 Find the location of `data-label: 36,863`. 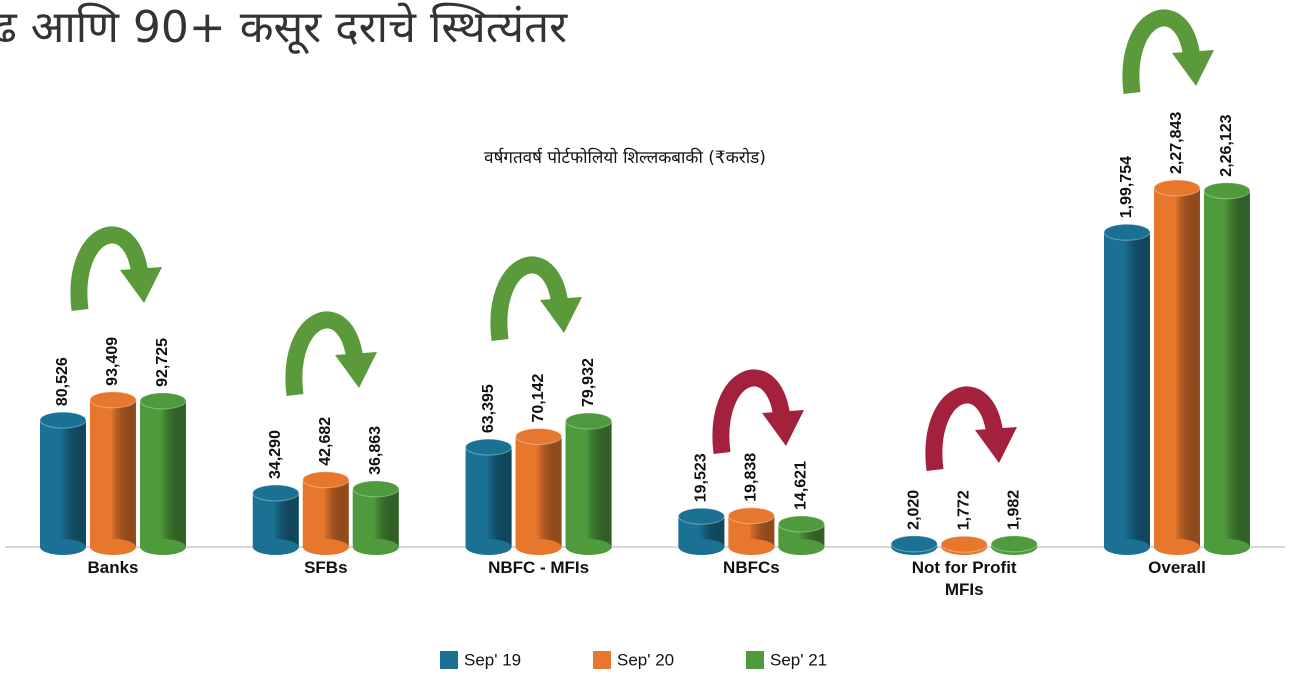

data-label: 36,863 is located at coordinates (375, 450).